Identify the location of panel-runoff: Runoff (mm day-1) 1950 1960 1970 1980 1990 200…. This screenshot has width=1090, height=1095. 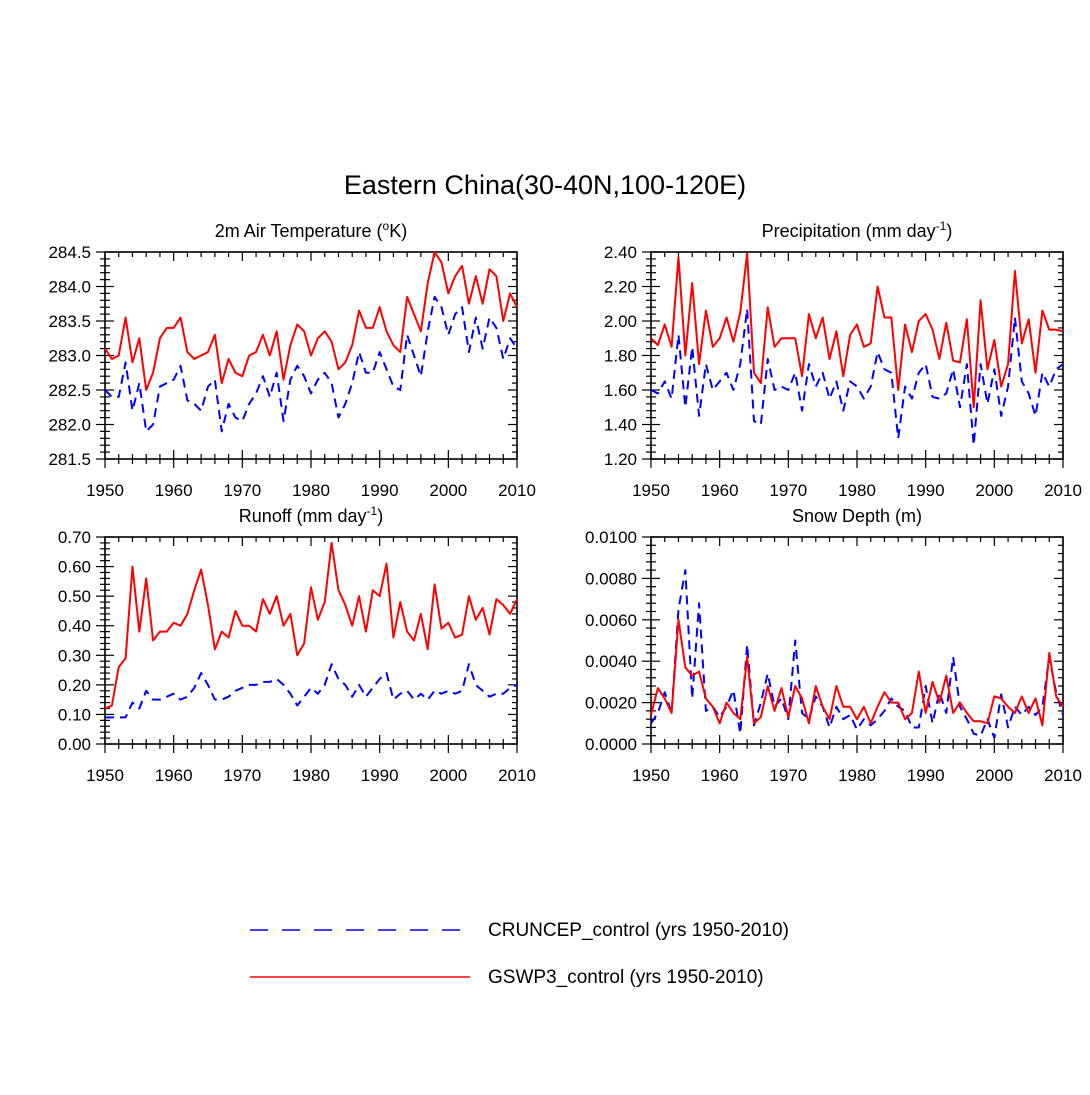
(297, 644).